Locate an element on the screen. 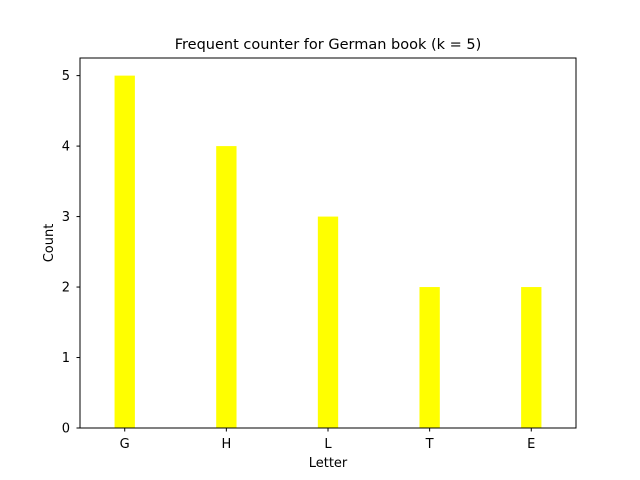 This screenshot has width=640, height=480. x-tick-label: T is located at coordinates (429, 444).